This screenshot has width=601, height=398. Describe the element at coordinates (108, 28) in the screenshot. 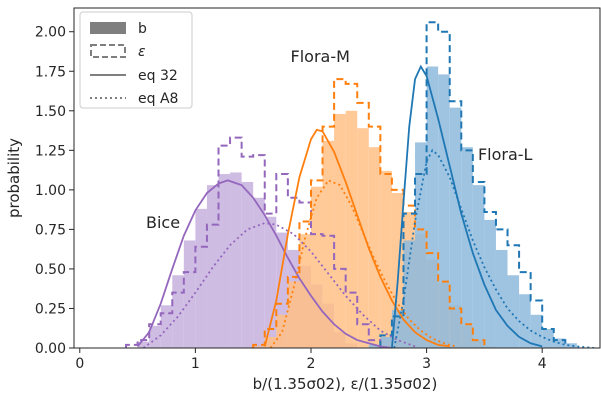

I see `legend-swatch-b` at that location.